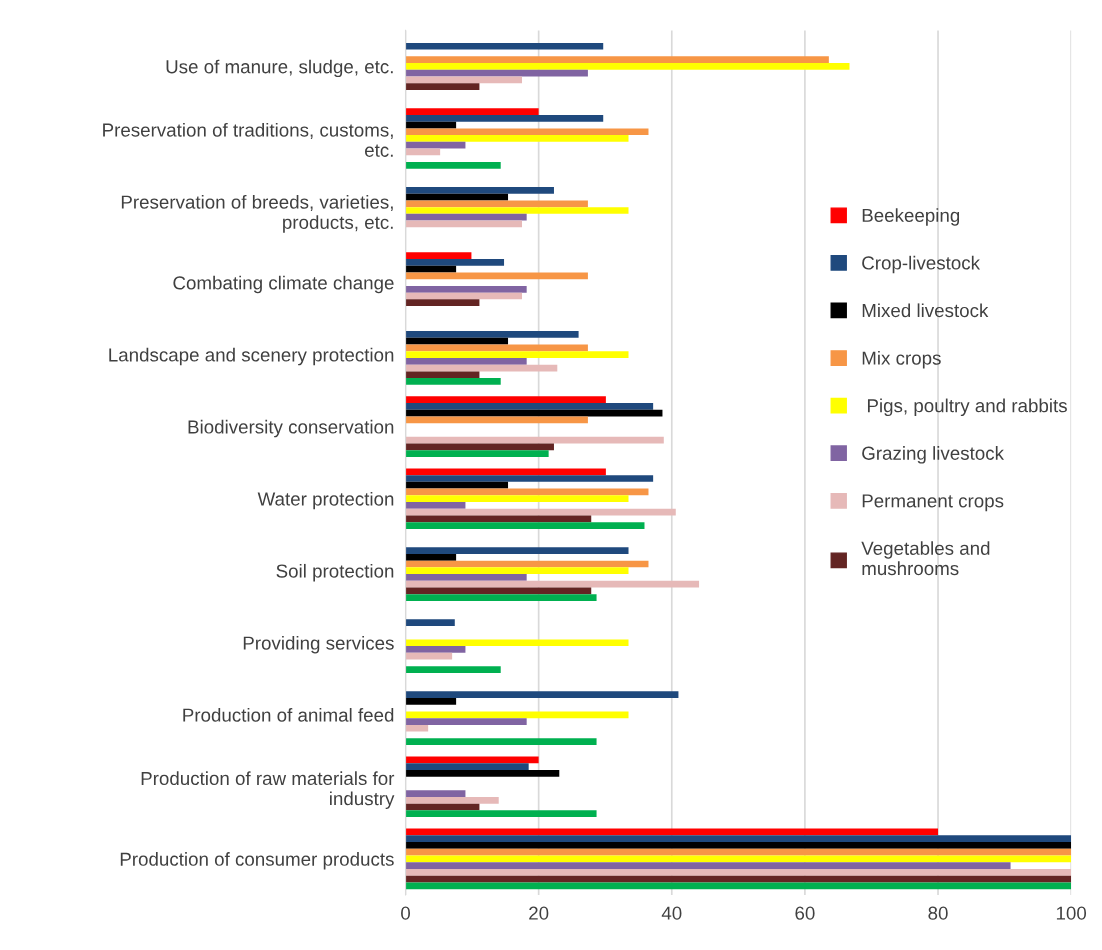 This screenshot has height=950, width=1102. What do you see at coordinates (938, 913) in the screenshot?
I see `x-tick-label: 80` at bounding box center [938, 913].